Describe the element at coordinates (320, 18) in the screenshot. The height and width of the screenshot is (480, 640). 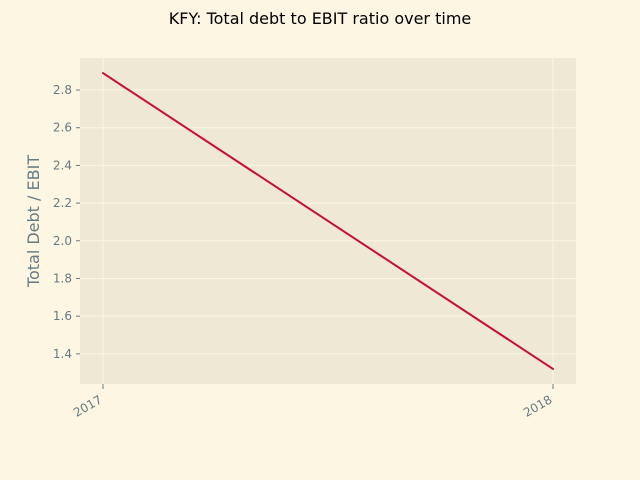
I see `chart-title: KFY: Total debt to EBIT ratio over time` at that location.